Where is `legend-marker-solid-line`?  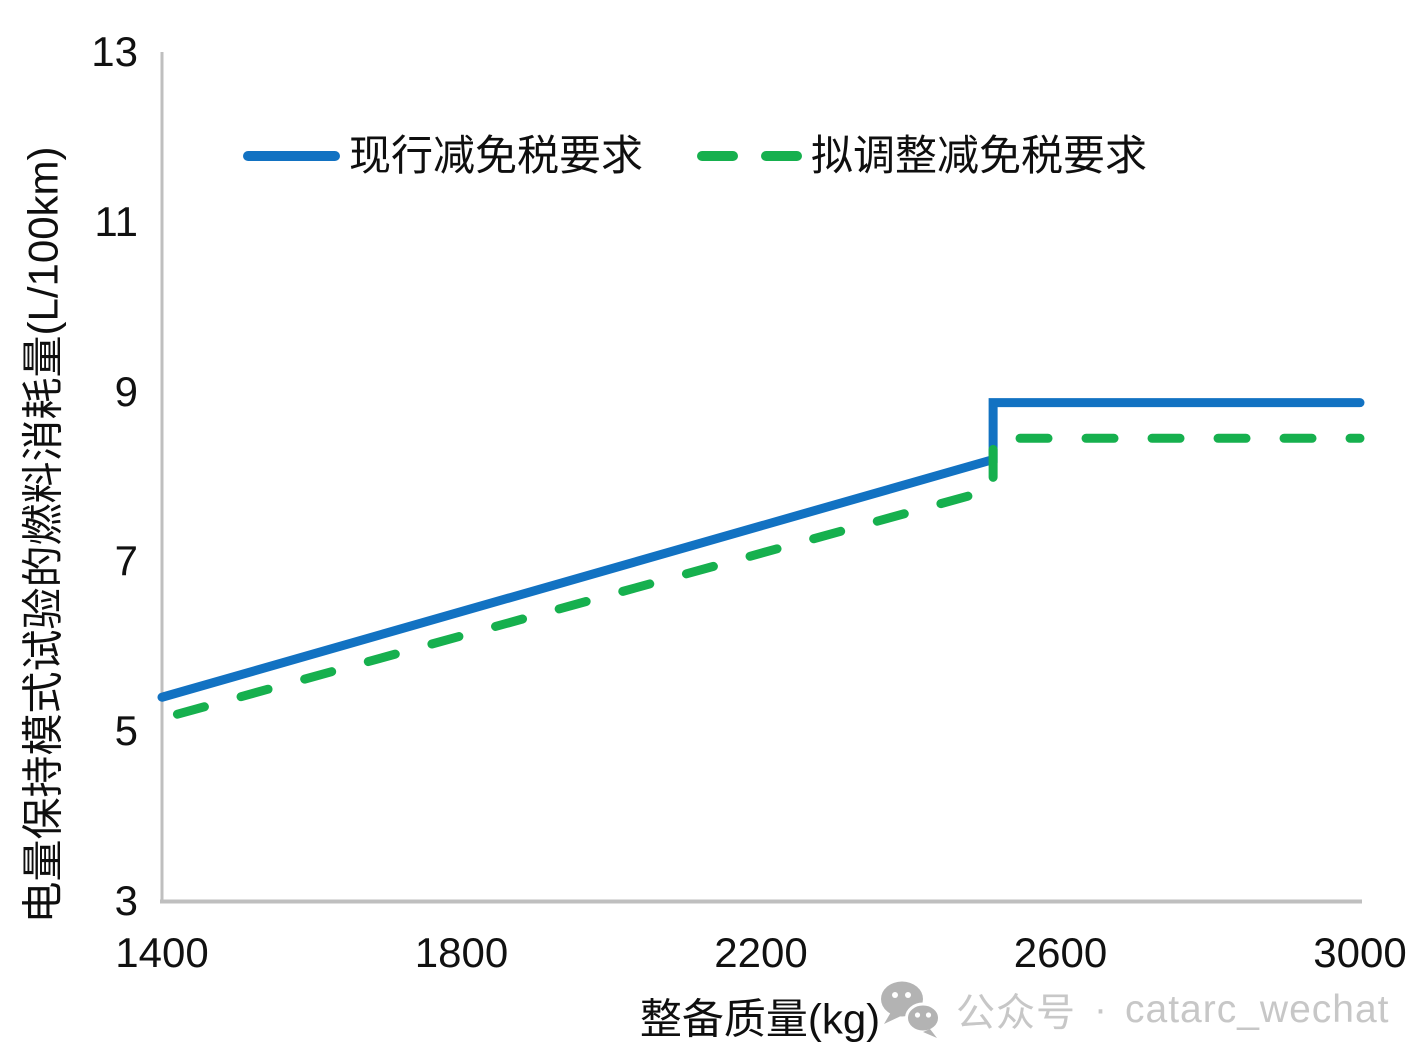 legend-marker-solid-line is located at coordinates (291, 156).